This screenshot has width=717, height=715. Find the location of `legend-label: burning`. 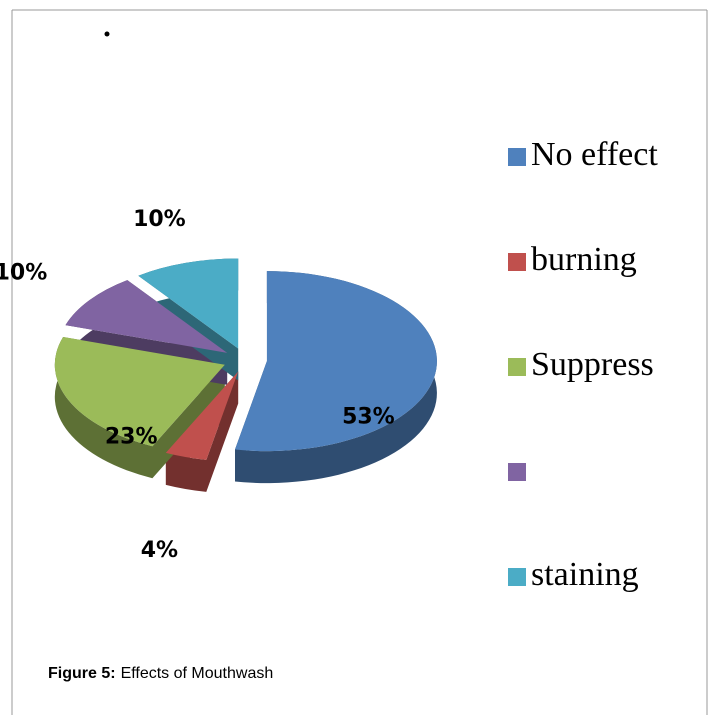

legend-label: burning is located at coordinates (584, 259).